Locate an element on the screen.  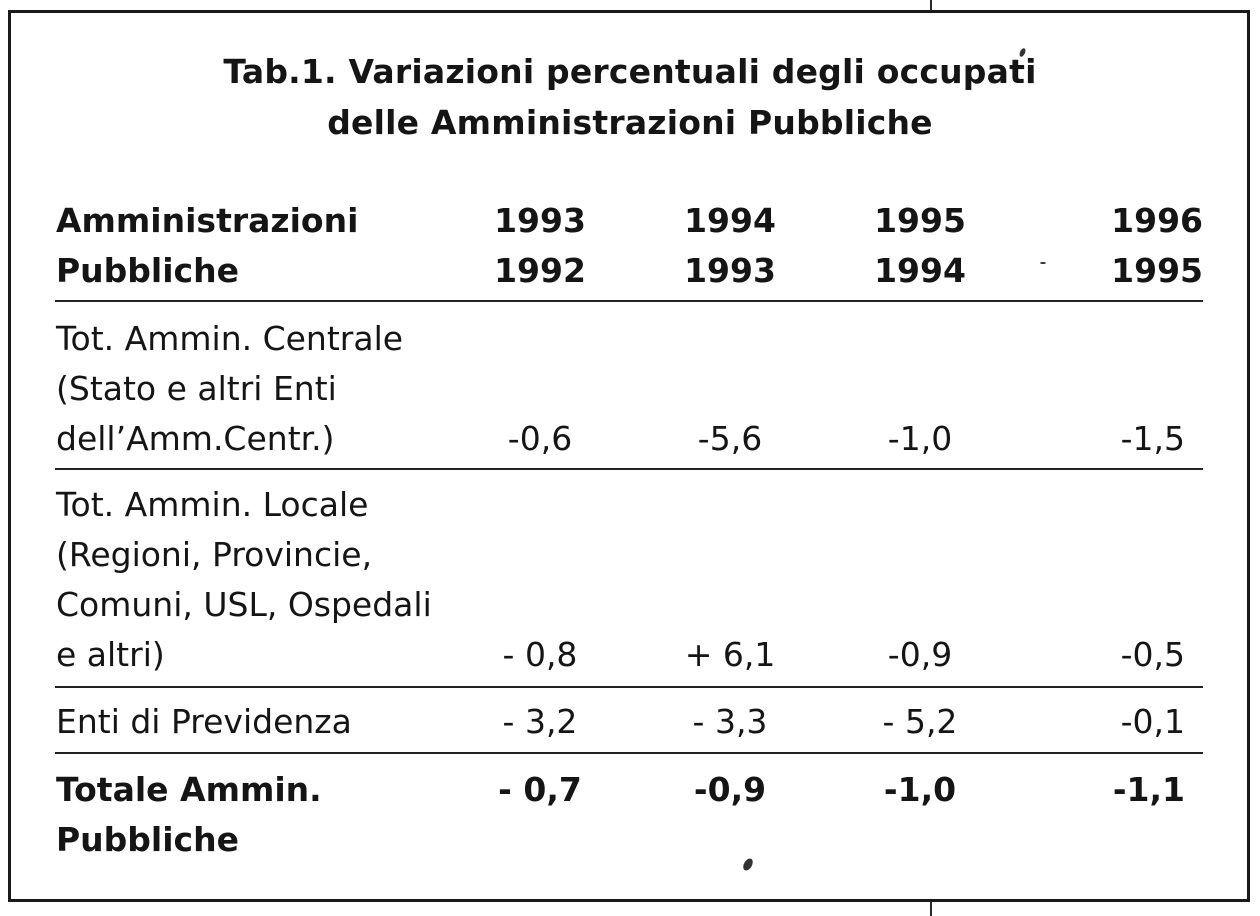
page-edge-mark-bottom is located at coordinates (931, 909).